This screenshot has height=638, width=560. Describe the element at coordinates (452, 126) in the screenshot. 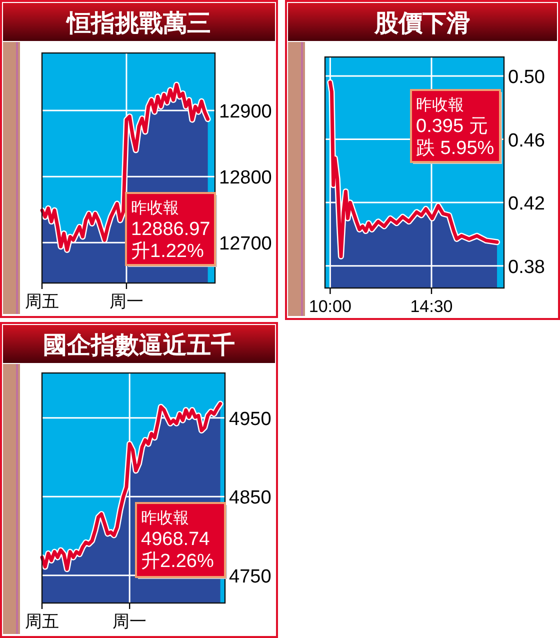

I see `annotation: 0.395 元` at that location.